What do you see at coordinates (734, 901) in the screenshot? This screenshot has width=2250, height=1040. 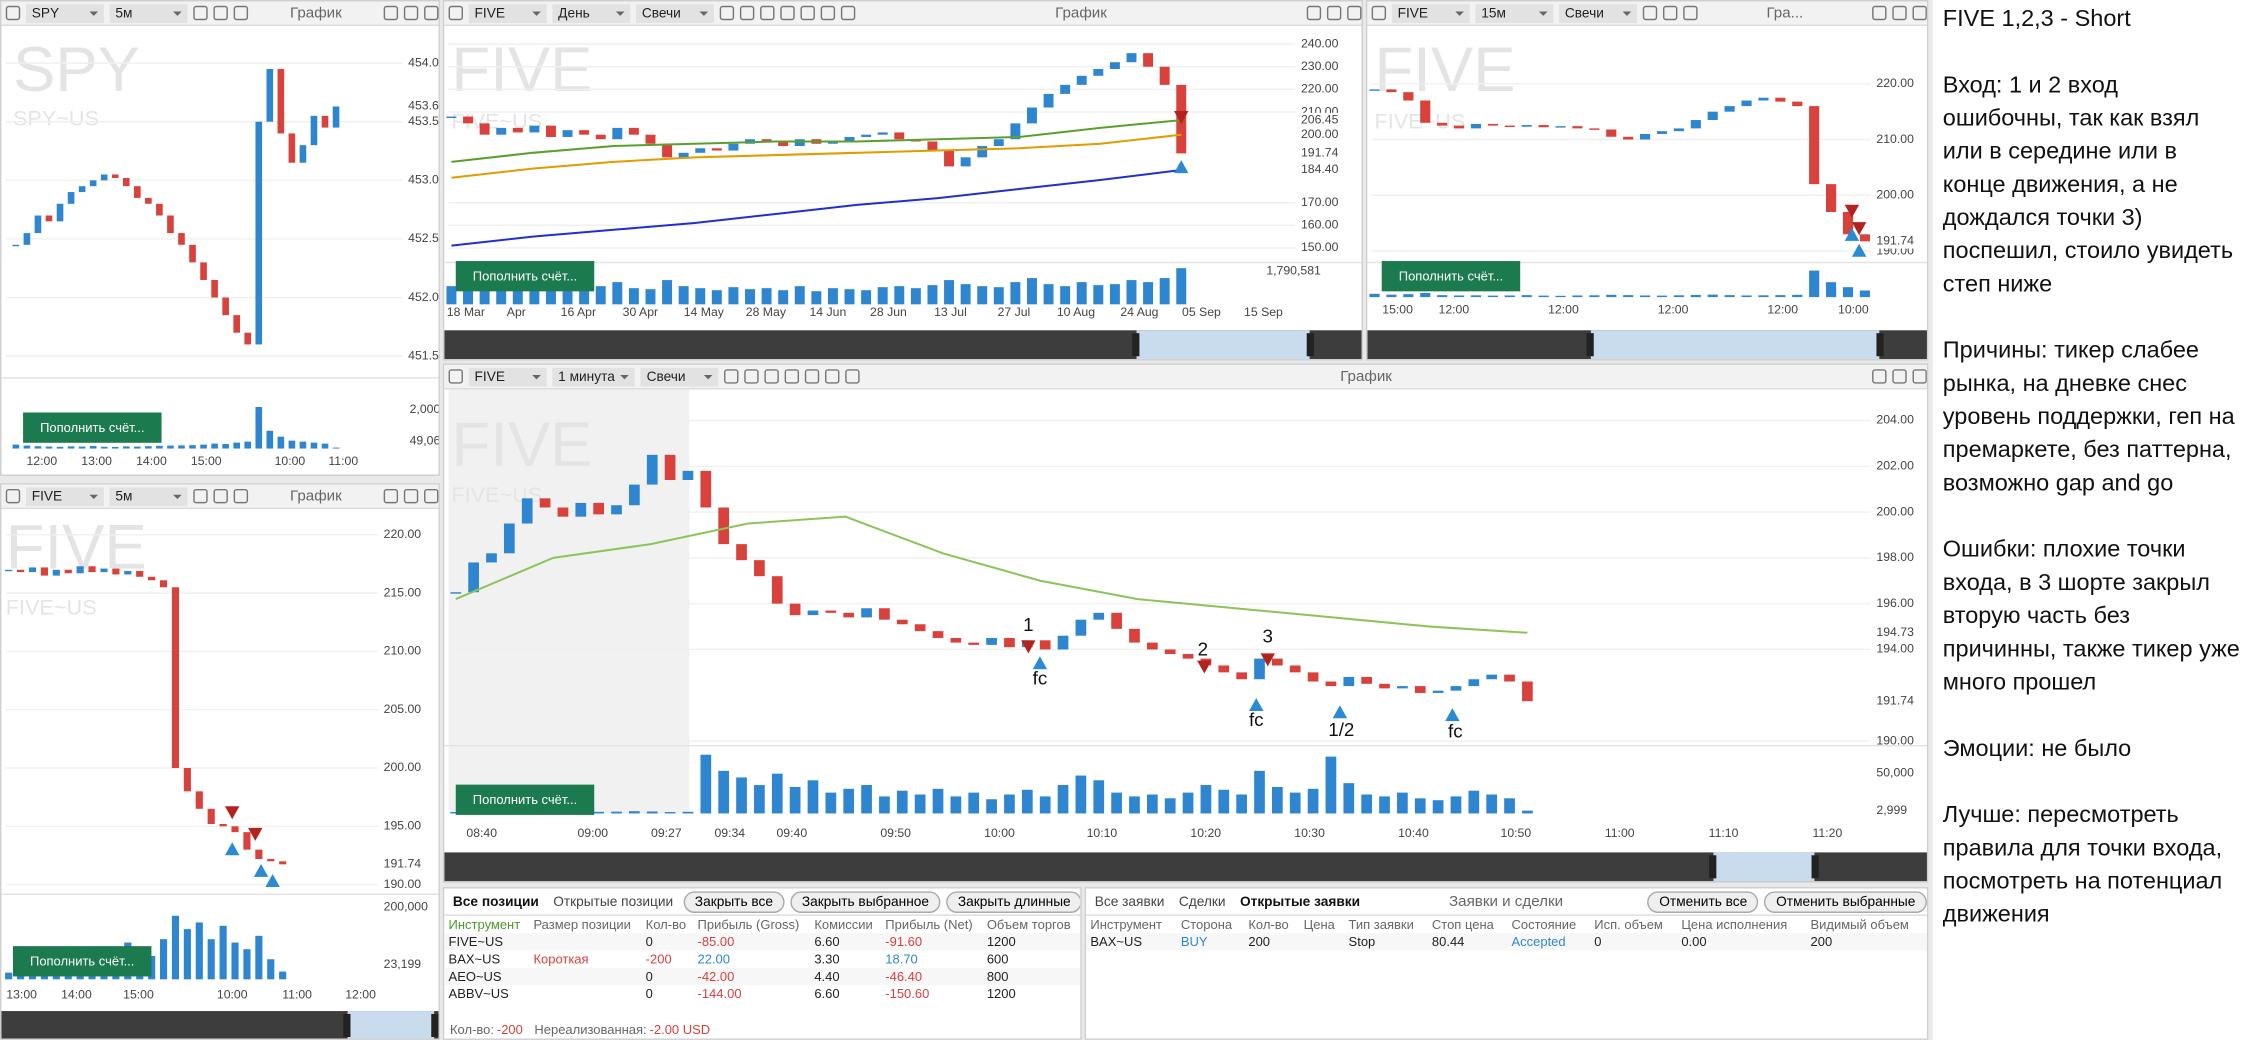 I see `button: Закрыть все` at bounding box center [734, 901].